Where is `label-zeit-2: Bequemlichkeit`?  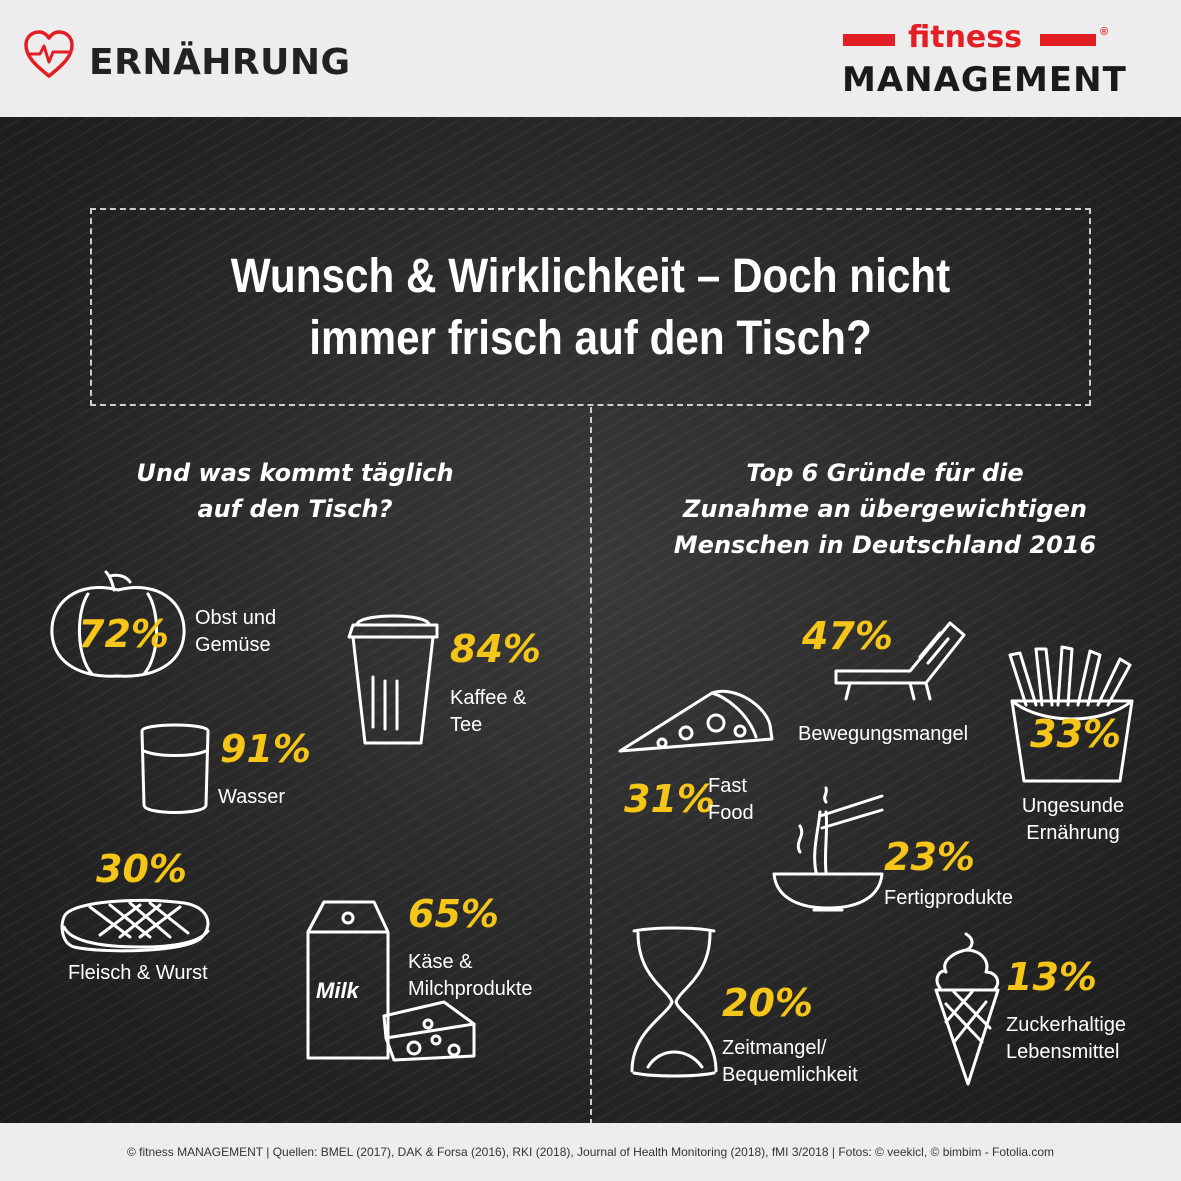
label-zeit-2: Bequemlichkeit is located at coordinates (790, 1075).